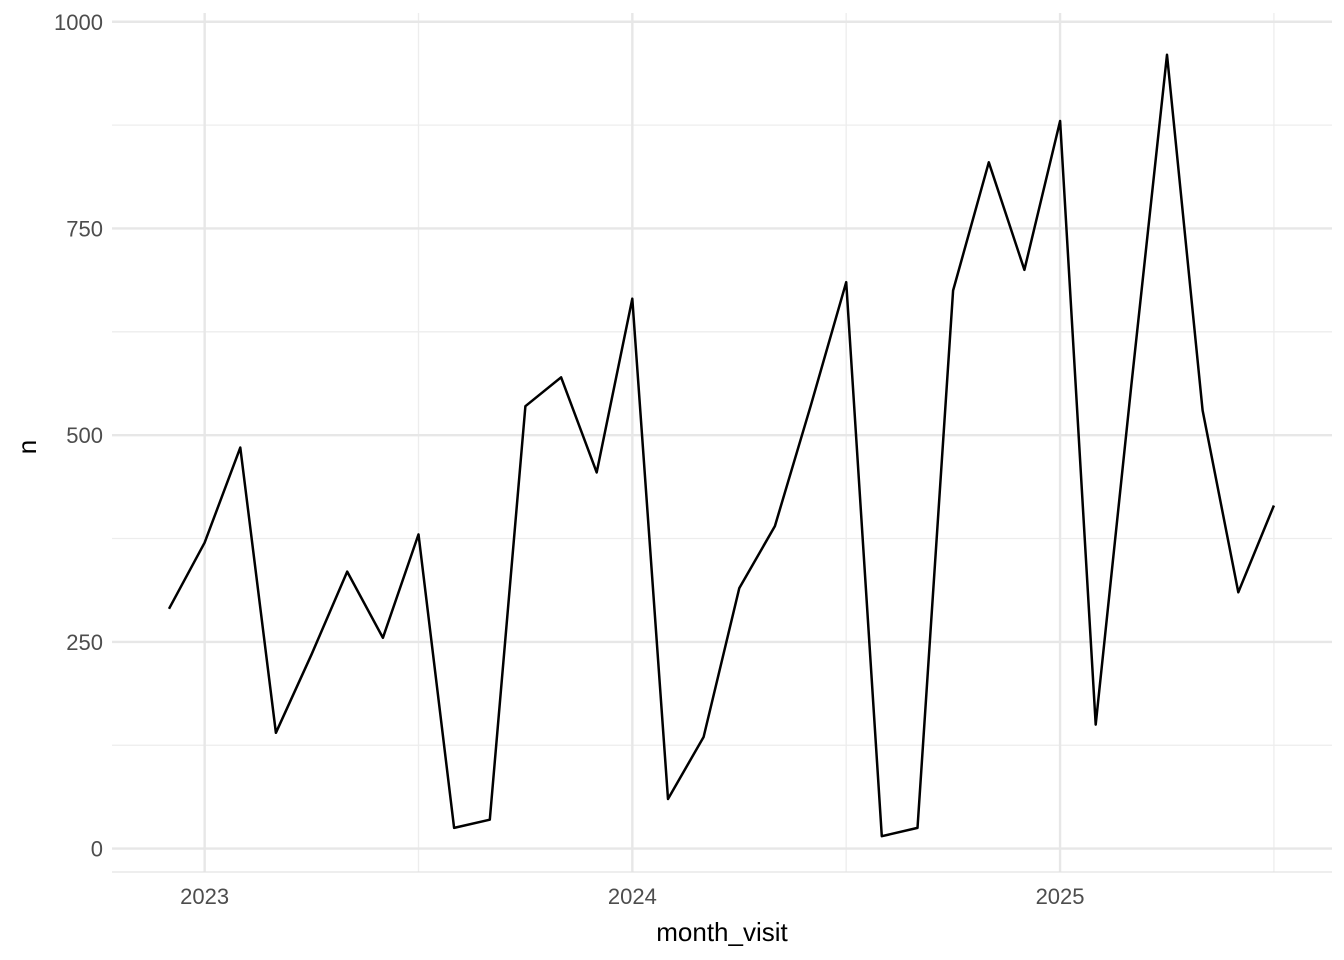 This screenshot has height=960, width=1344. I want to click on y-axis-title: n, so click(27, 447).